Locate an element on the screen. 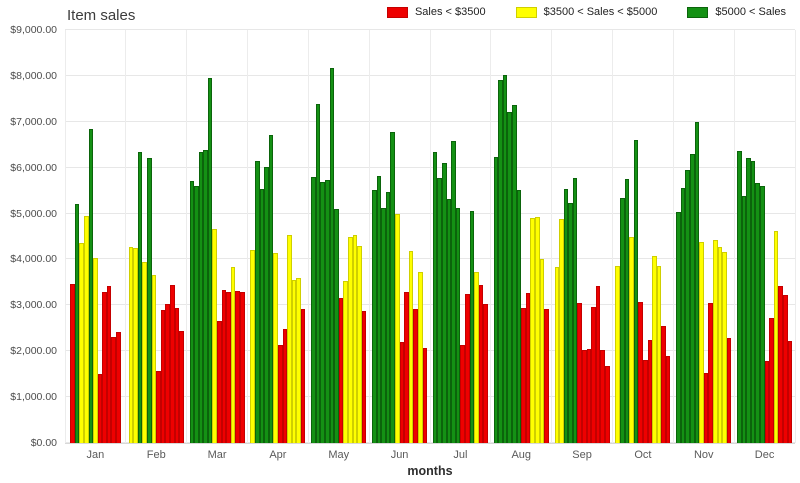 The height and width of the screenshot is (483, 800). month-group-jul is located at coordinates (460, 236).